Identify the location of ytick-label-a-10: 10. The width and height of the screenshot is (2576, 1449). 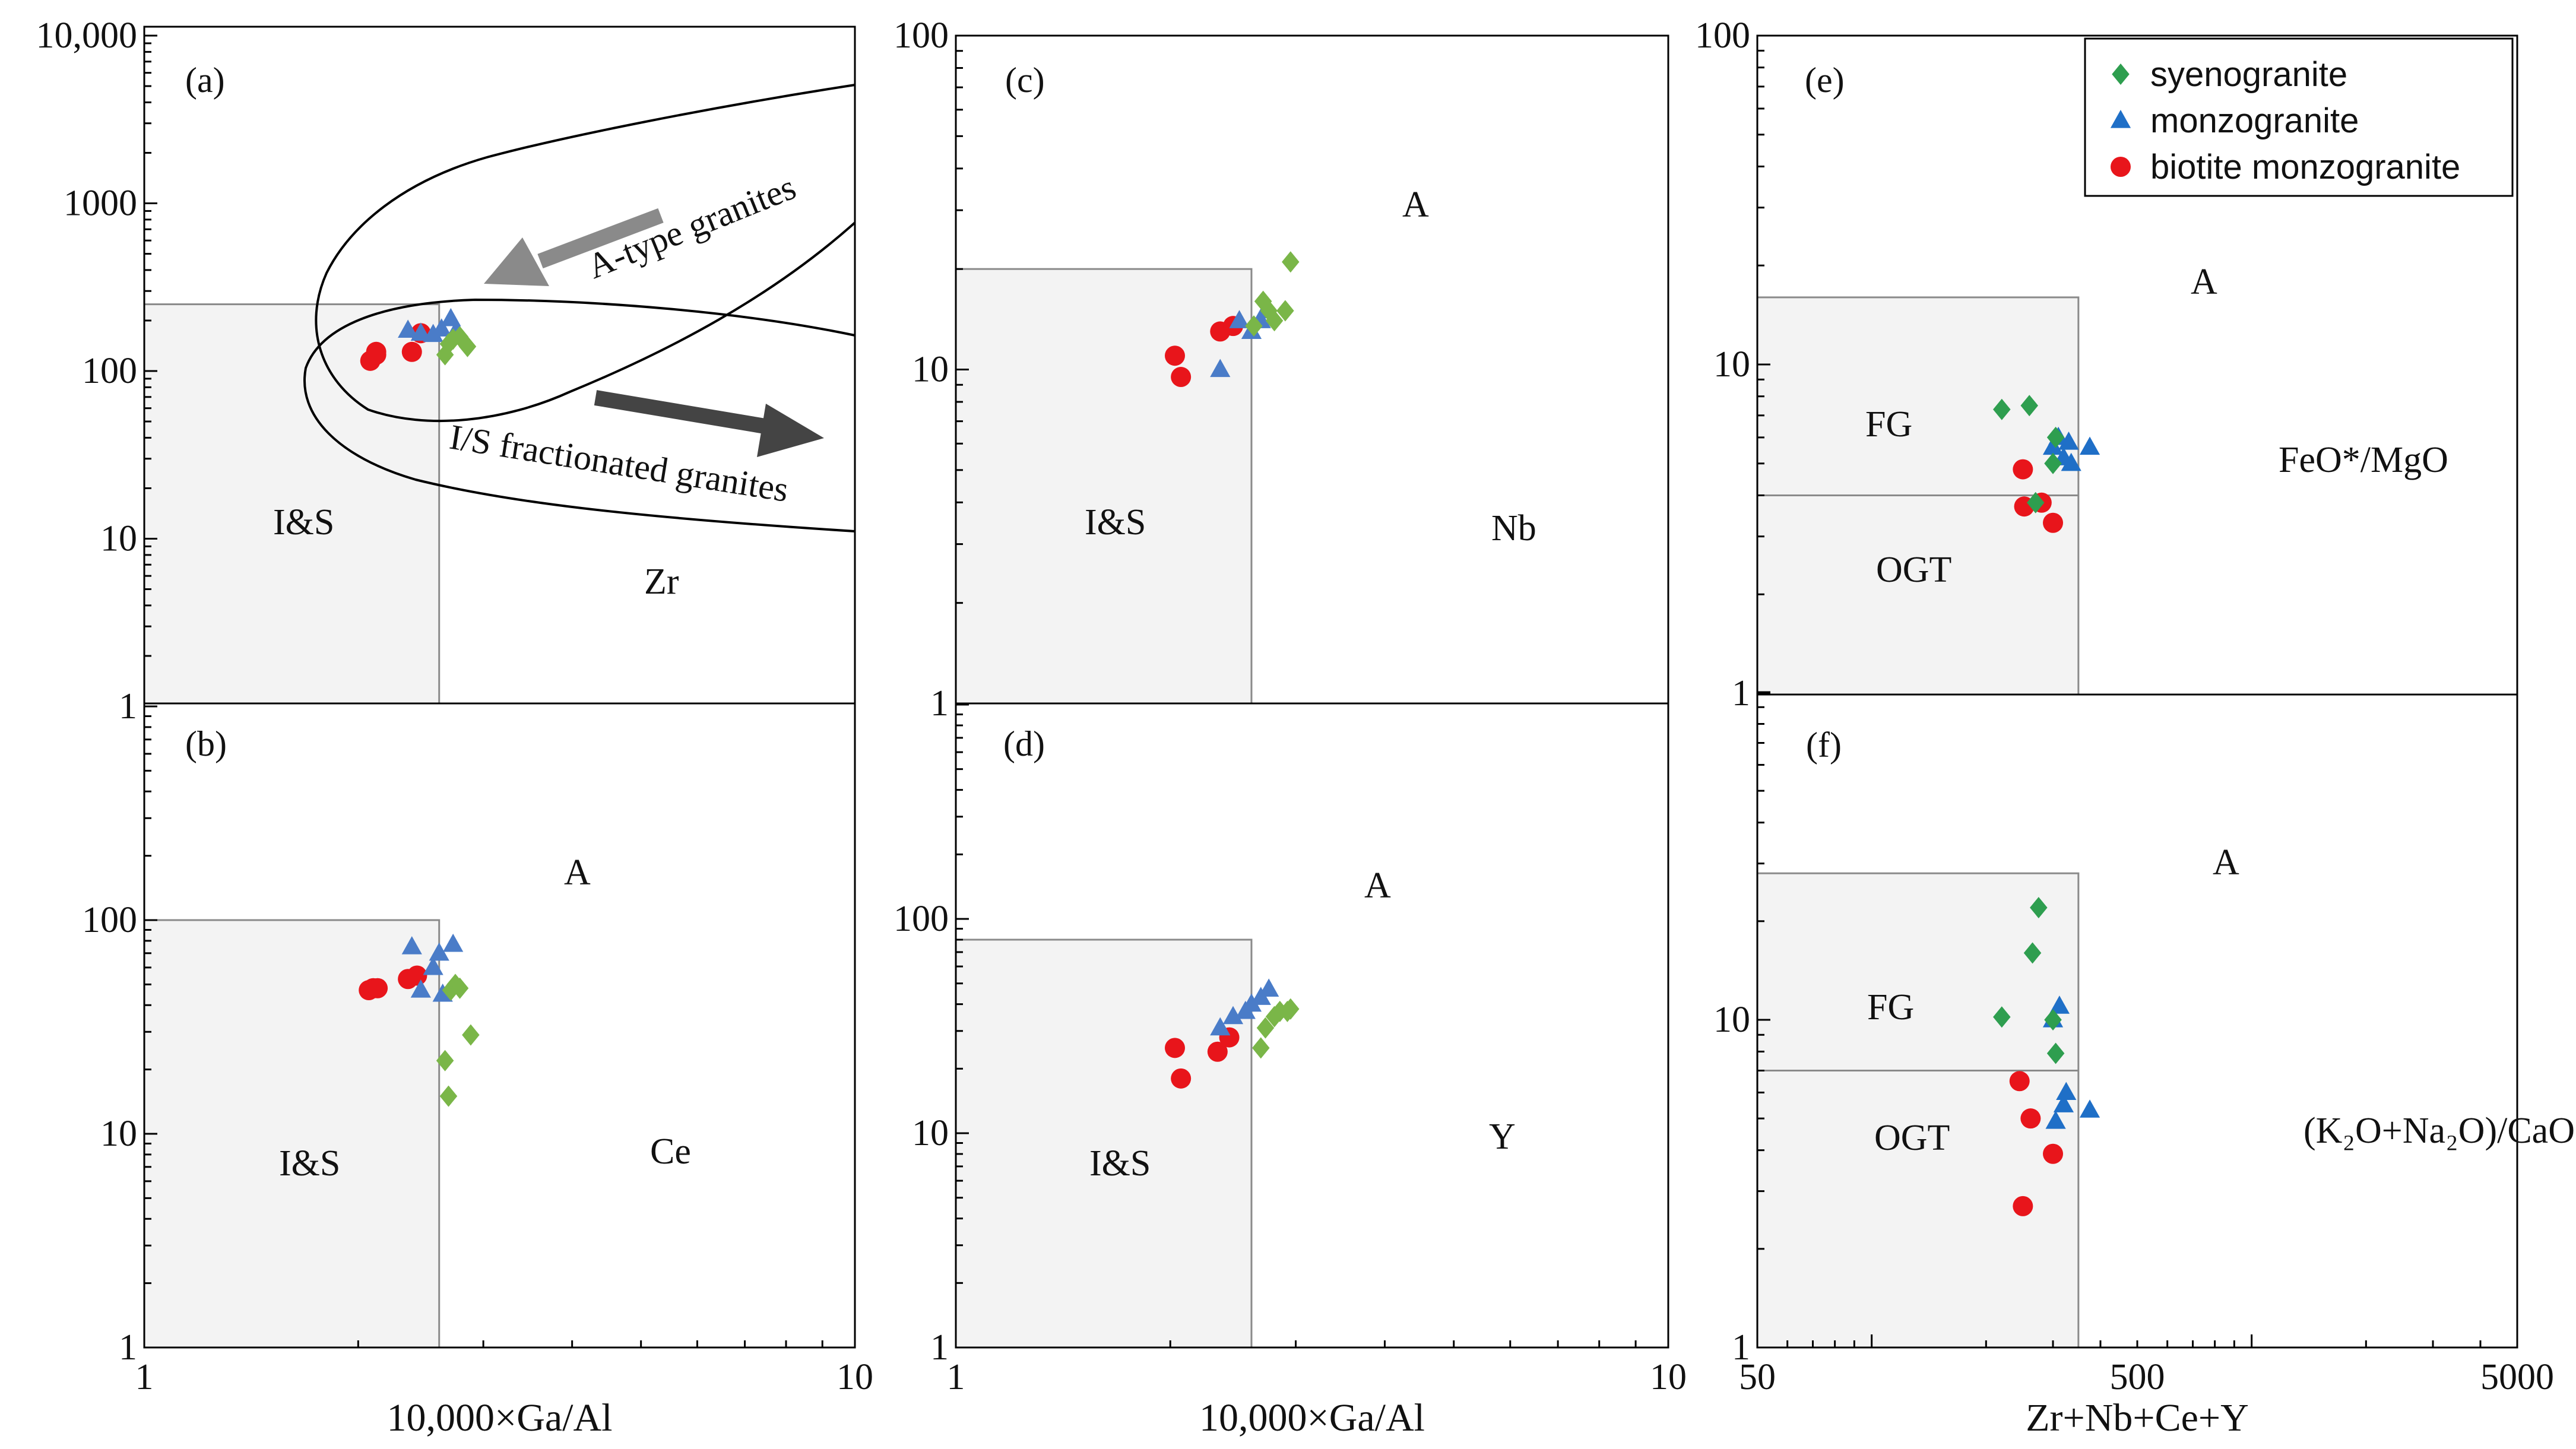
(119, 539).